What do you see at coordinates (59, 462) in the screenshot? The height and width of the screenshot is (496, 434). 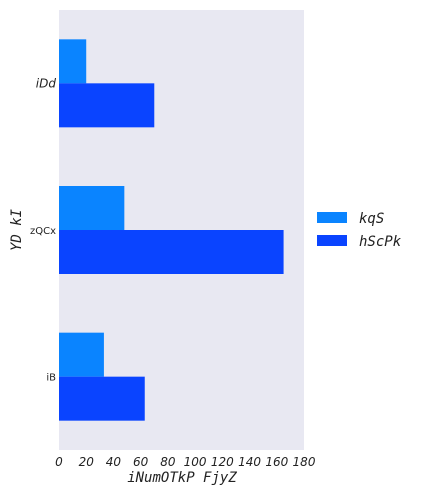 I see `x-tick-label: 0` at bounding box center [59, 462].